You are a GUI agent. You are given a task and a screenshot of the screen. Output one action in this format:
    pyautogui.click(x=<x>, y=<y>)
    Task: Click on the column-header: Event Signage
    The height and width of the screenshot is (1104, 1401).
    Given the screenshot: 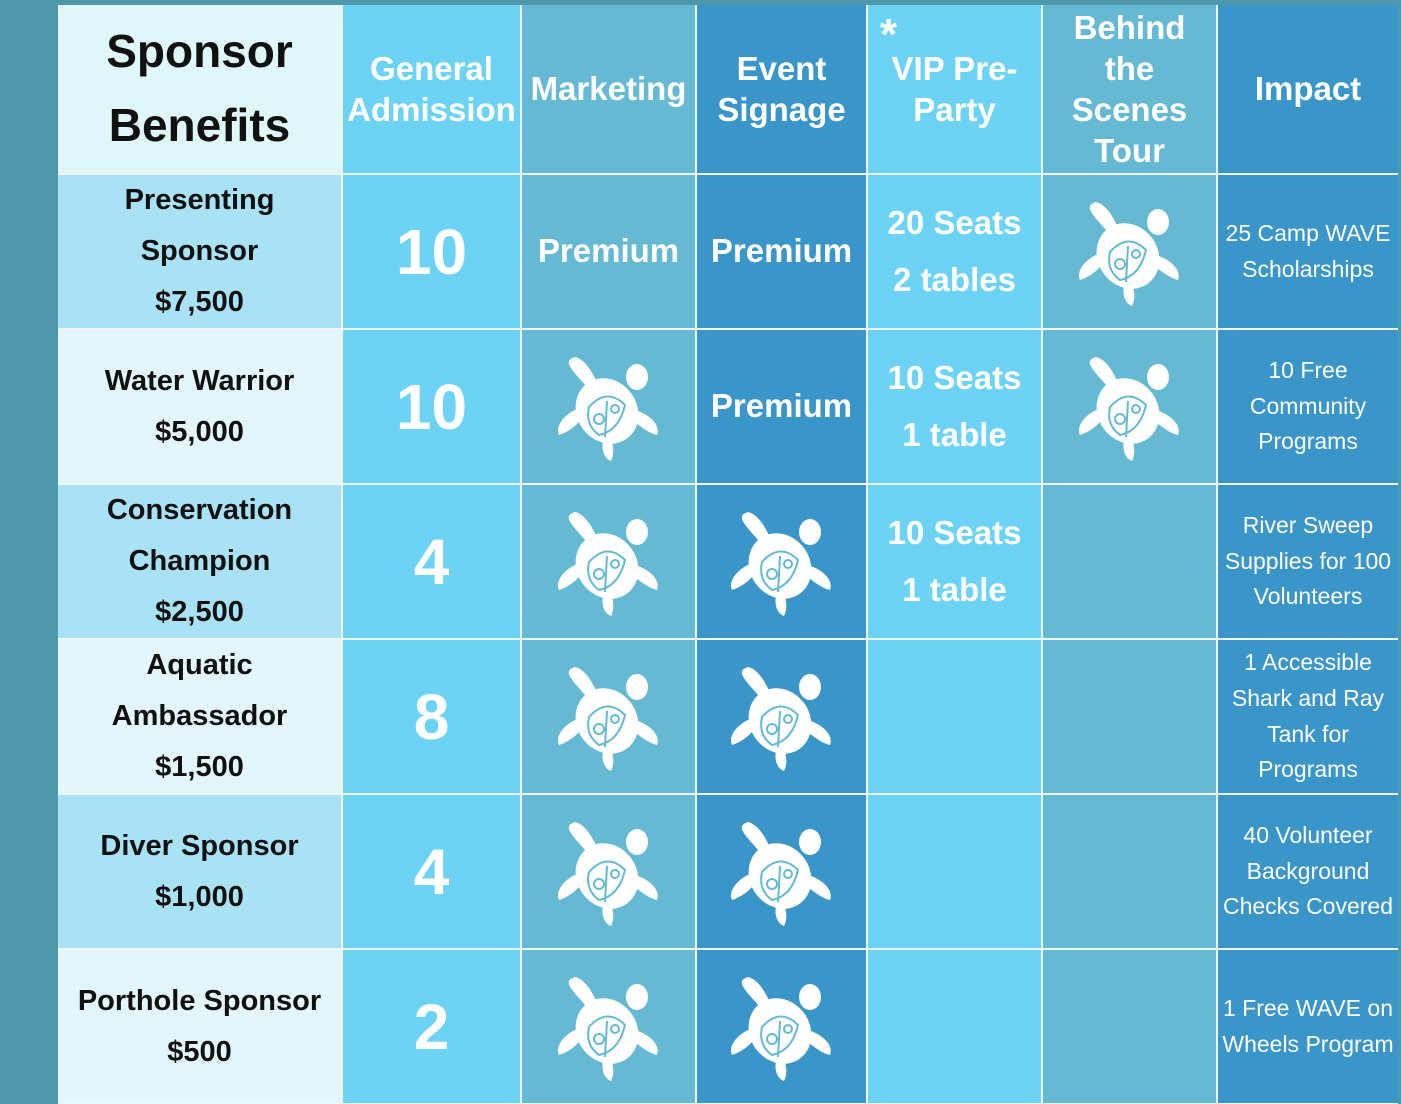 What is the action you would take?
    pyautogui.click(x=781, y=89)
    